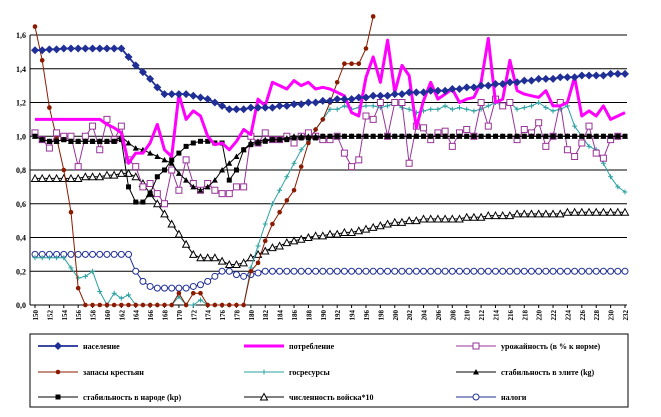  I want to click on x-tick-label: 184, so click(281, 315).